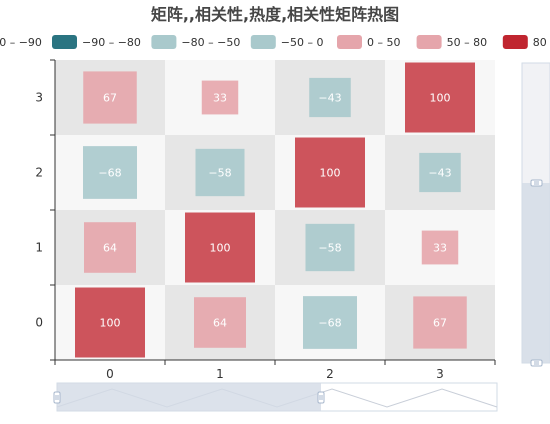 The height and width of the screenshot is (424, 550). I want to click on x-data-zoom, so click(275, 397).